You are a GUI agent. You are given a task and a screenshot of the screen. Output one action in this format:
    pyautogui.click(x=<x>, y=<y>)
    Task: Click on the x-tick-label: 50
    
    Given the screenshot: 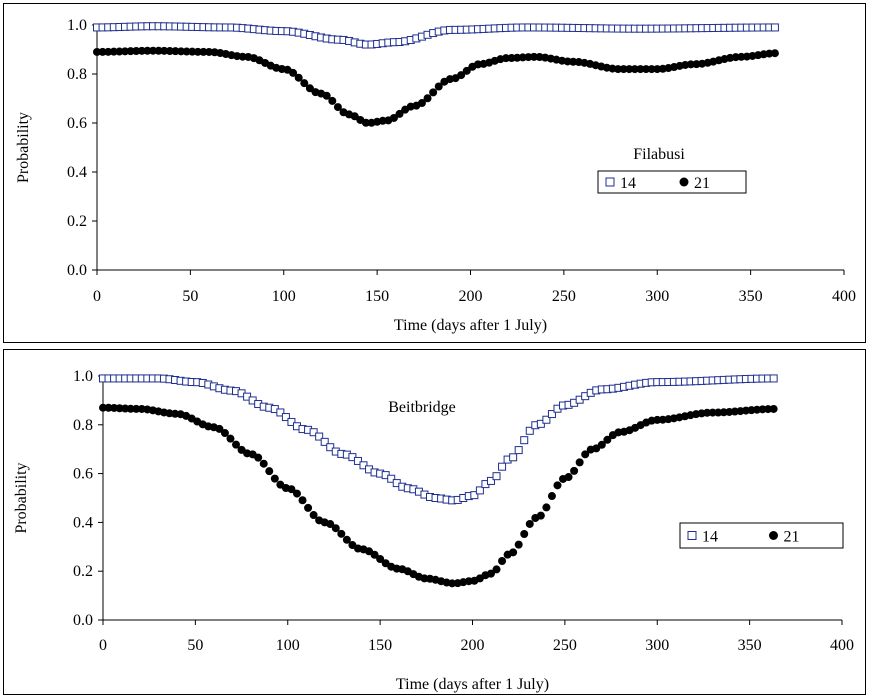 What is the action you would take?
    pyautogui.click(x=195, y=645)
    